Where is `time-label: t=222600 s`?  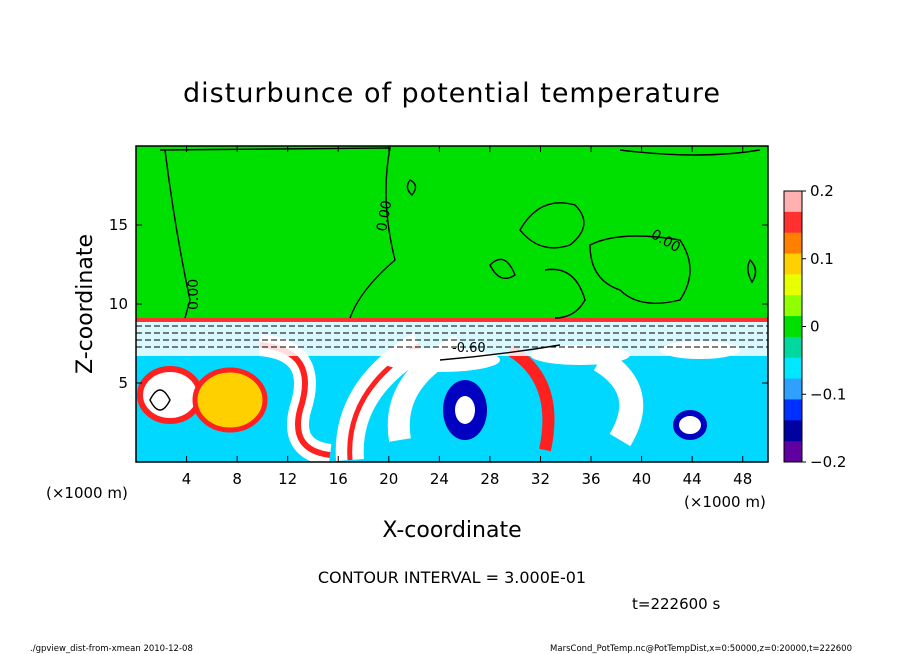 time-label: t=222600 s is located at coordinates (676, 604).